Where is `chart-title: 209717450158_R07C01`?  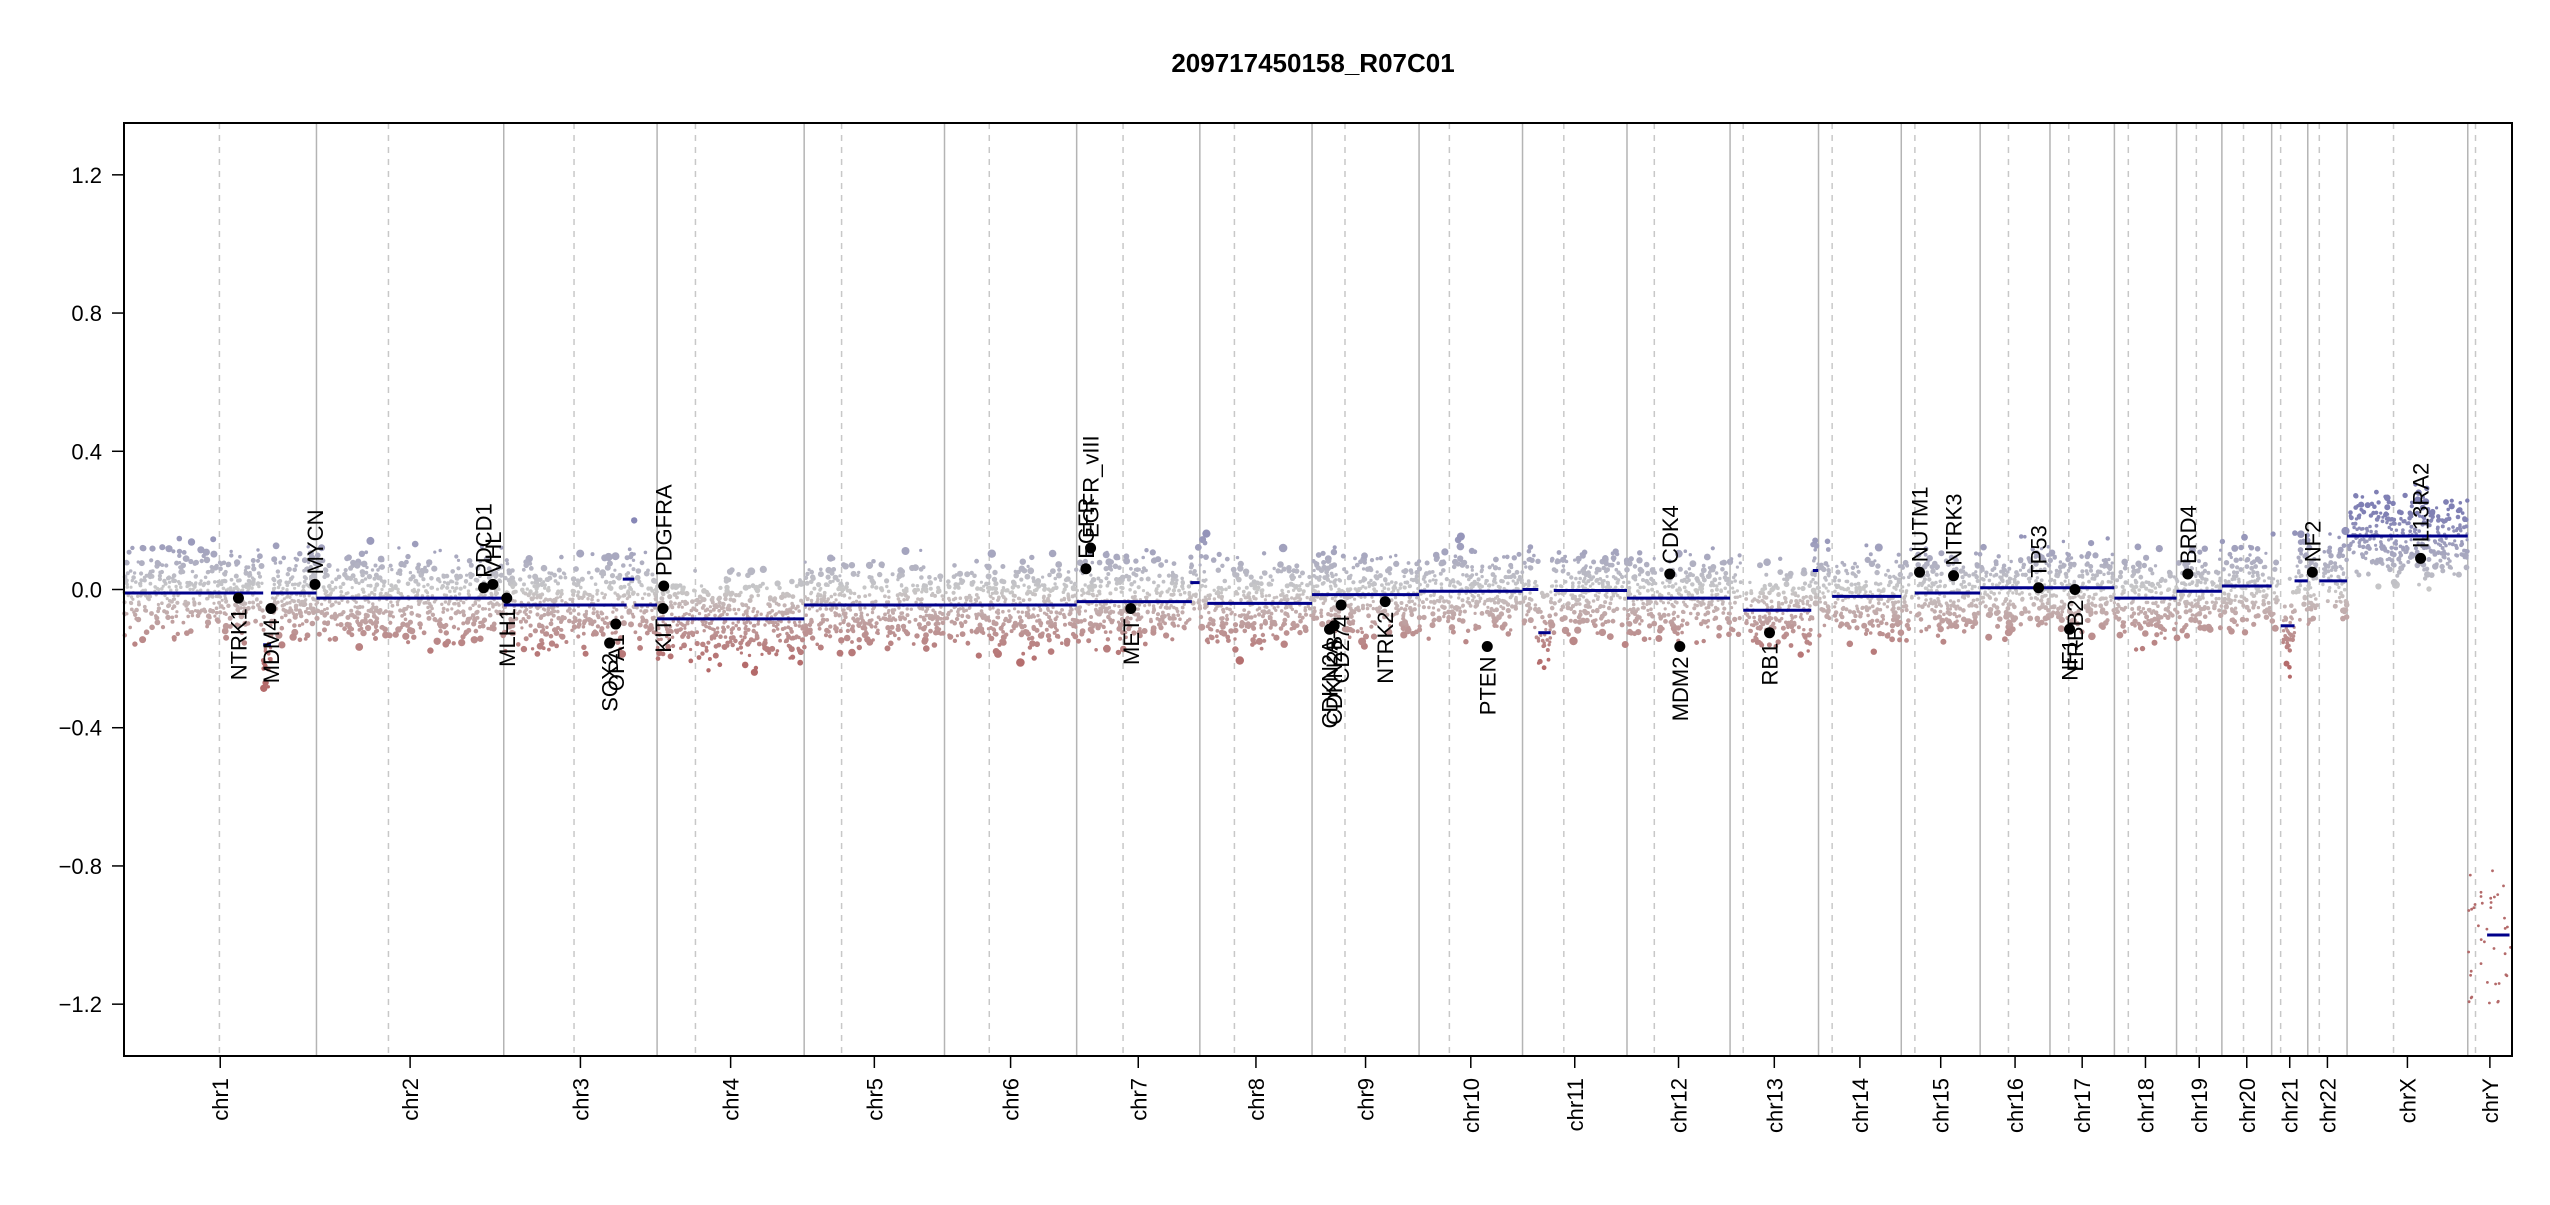
chart-title: 209717450158_R07C01 is located at coordinates (1312, 63).